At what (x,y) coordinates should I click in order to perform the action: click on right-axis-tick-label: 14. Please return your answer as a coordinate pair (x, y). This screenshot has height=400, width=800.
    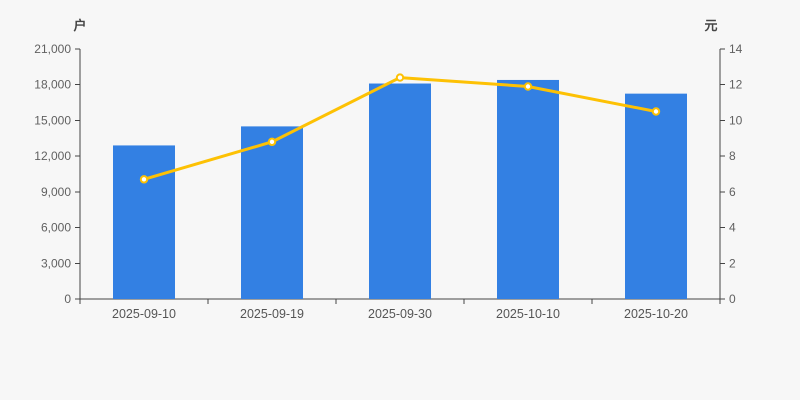
    Looking at the image, I should click on (736, 49).